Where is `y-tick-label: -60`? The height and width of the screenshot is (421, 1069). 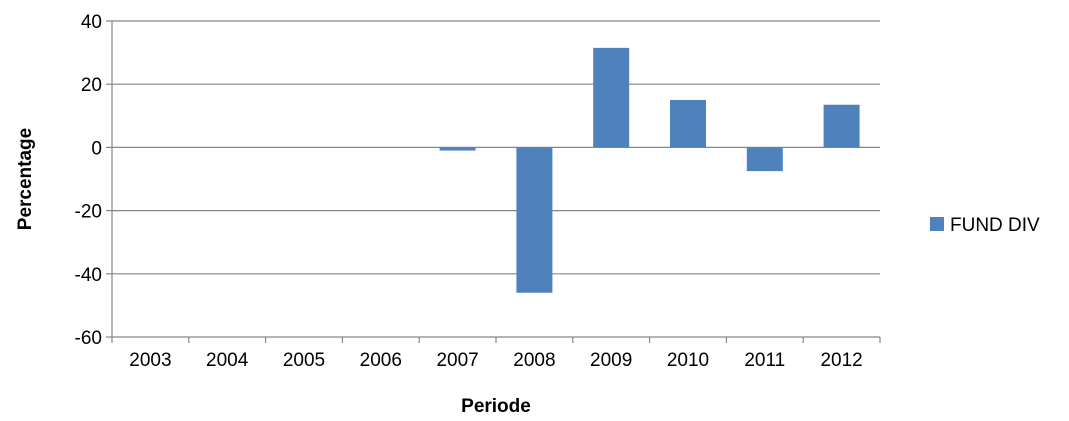
y-tick-label: -60 is located at coordinates (88, 338).